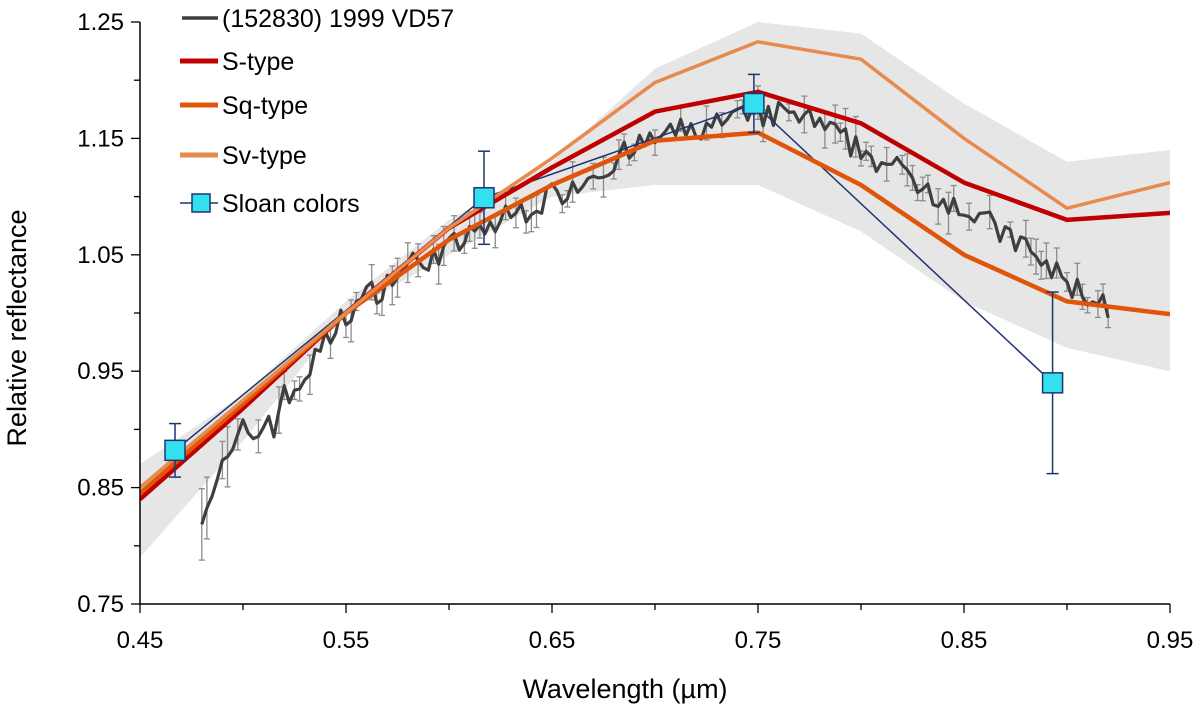 This screenshot has height=717, width=1200. I want to click on x-tick-label: 0.95, so click(1170, 640).